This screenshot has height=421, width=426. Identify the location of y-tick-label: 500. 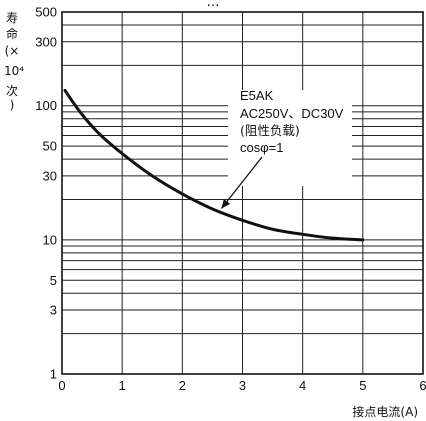
(46, 12).